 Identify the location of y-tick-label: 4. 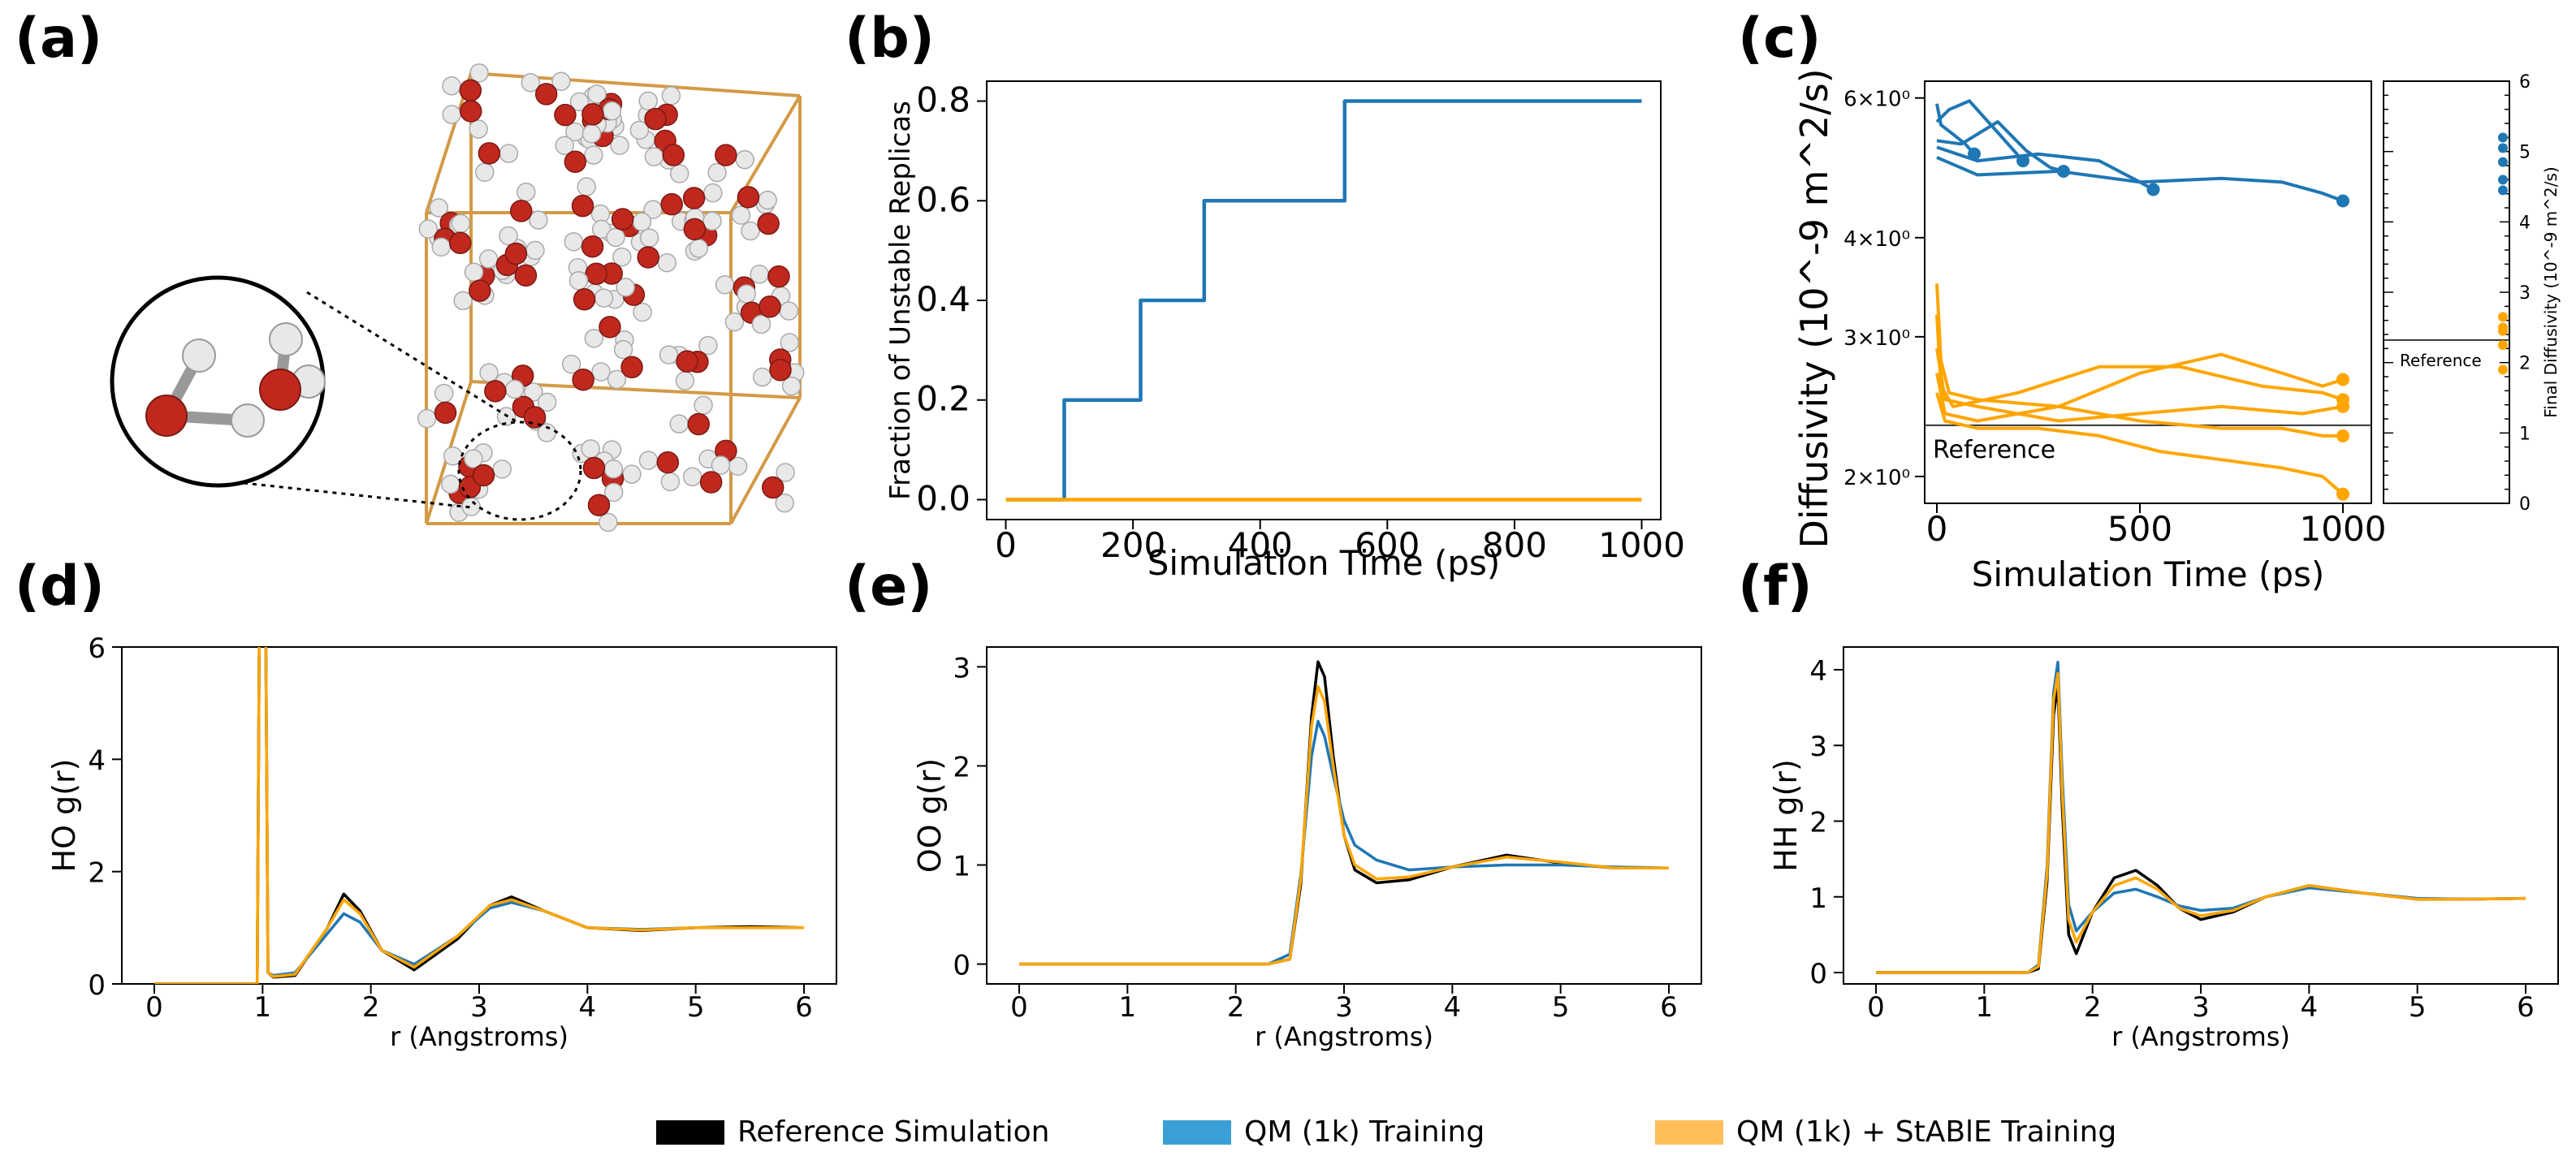
(1818, 671).